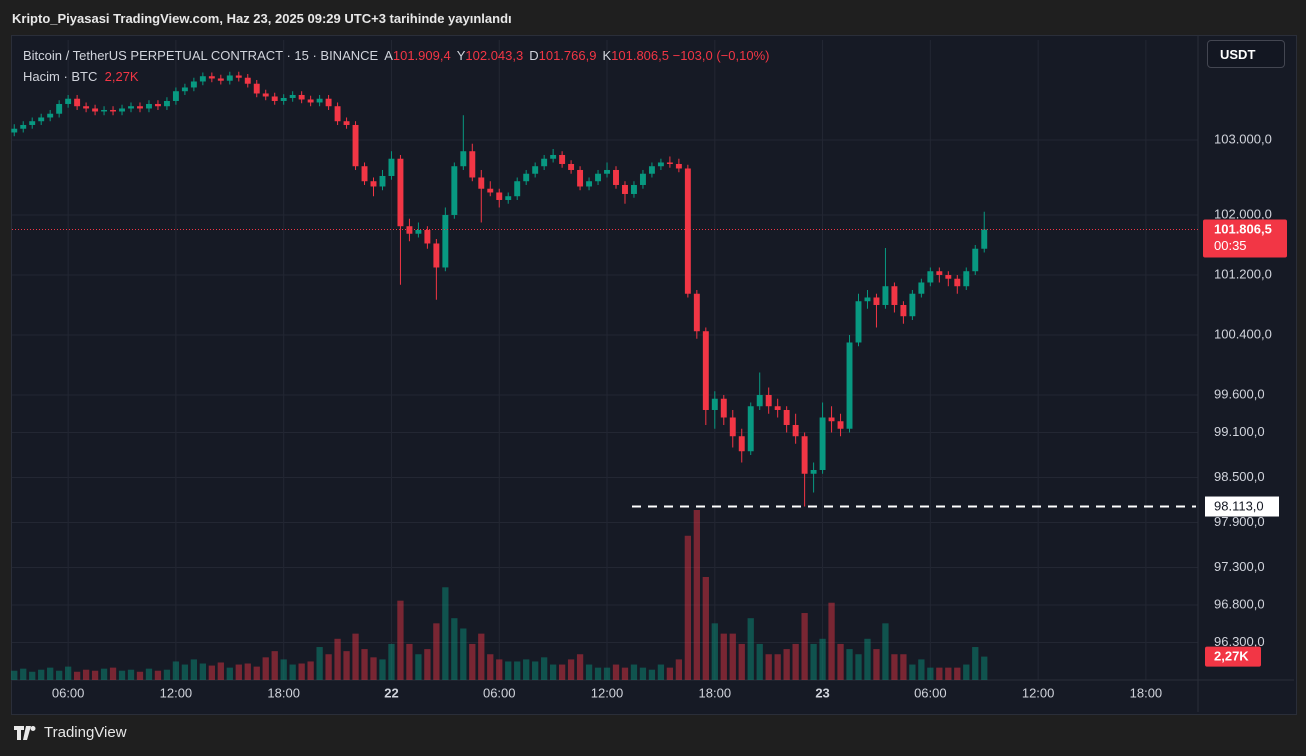  What do you see at coordinates (1239, 603) in the screenshot?
I see `y-tick-label: 96.800,0` at bounding box center [1239, 603].